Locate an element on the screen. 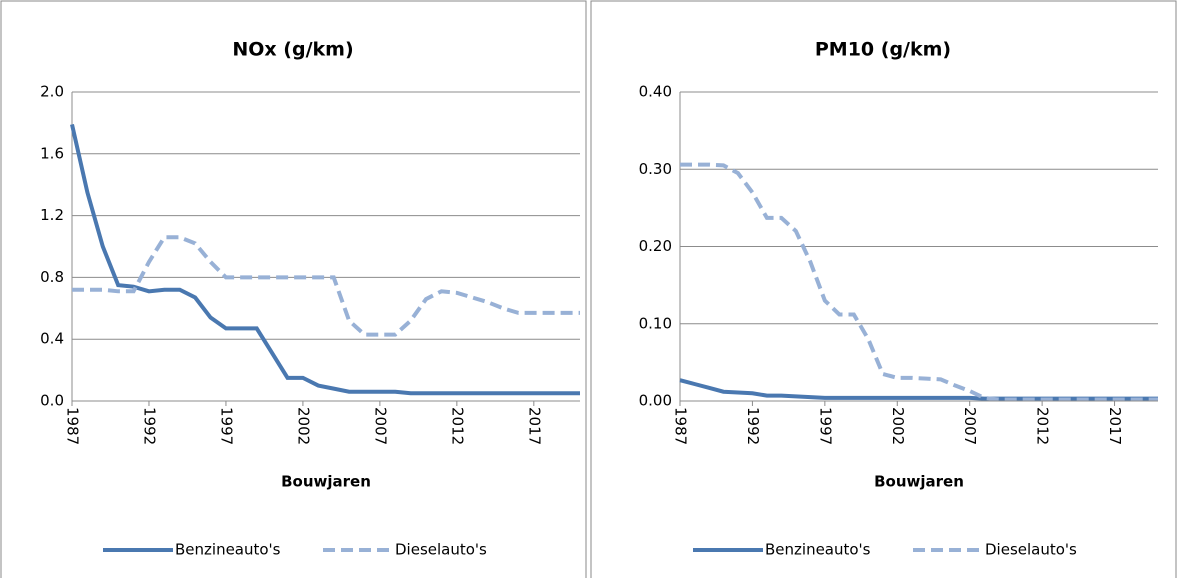 This screenshot has height=582, width=1178. y-tick-label: 0.10 is located at coordinates (655, 323).